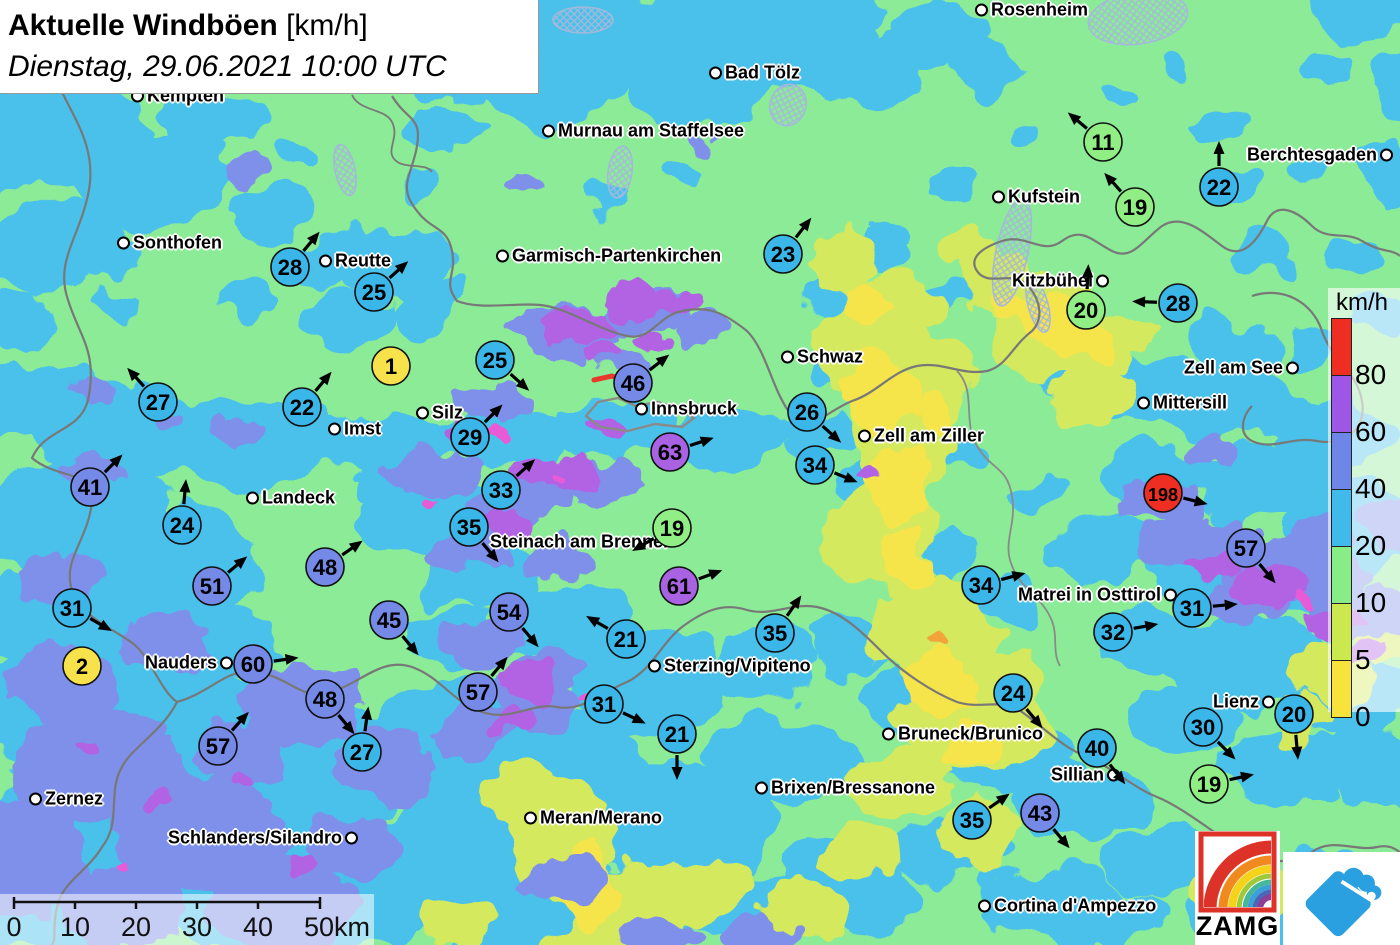  I want to click on station-gust-value: 1, so click(391, 366).